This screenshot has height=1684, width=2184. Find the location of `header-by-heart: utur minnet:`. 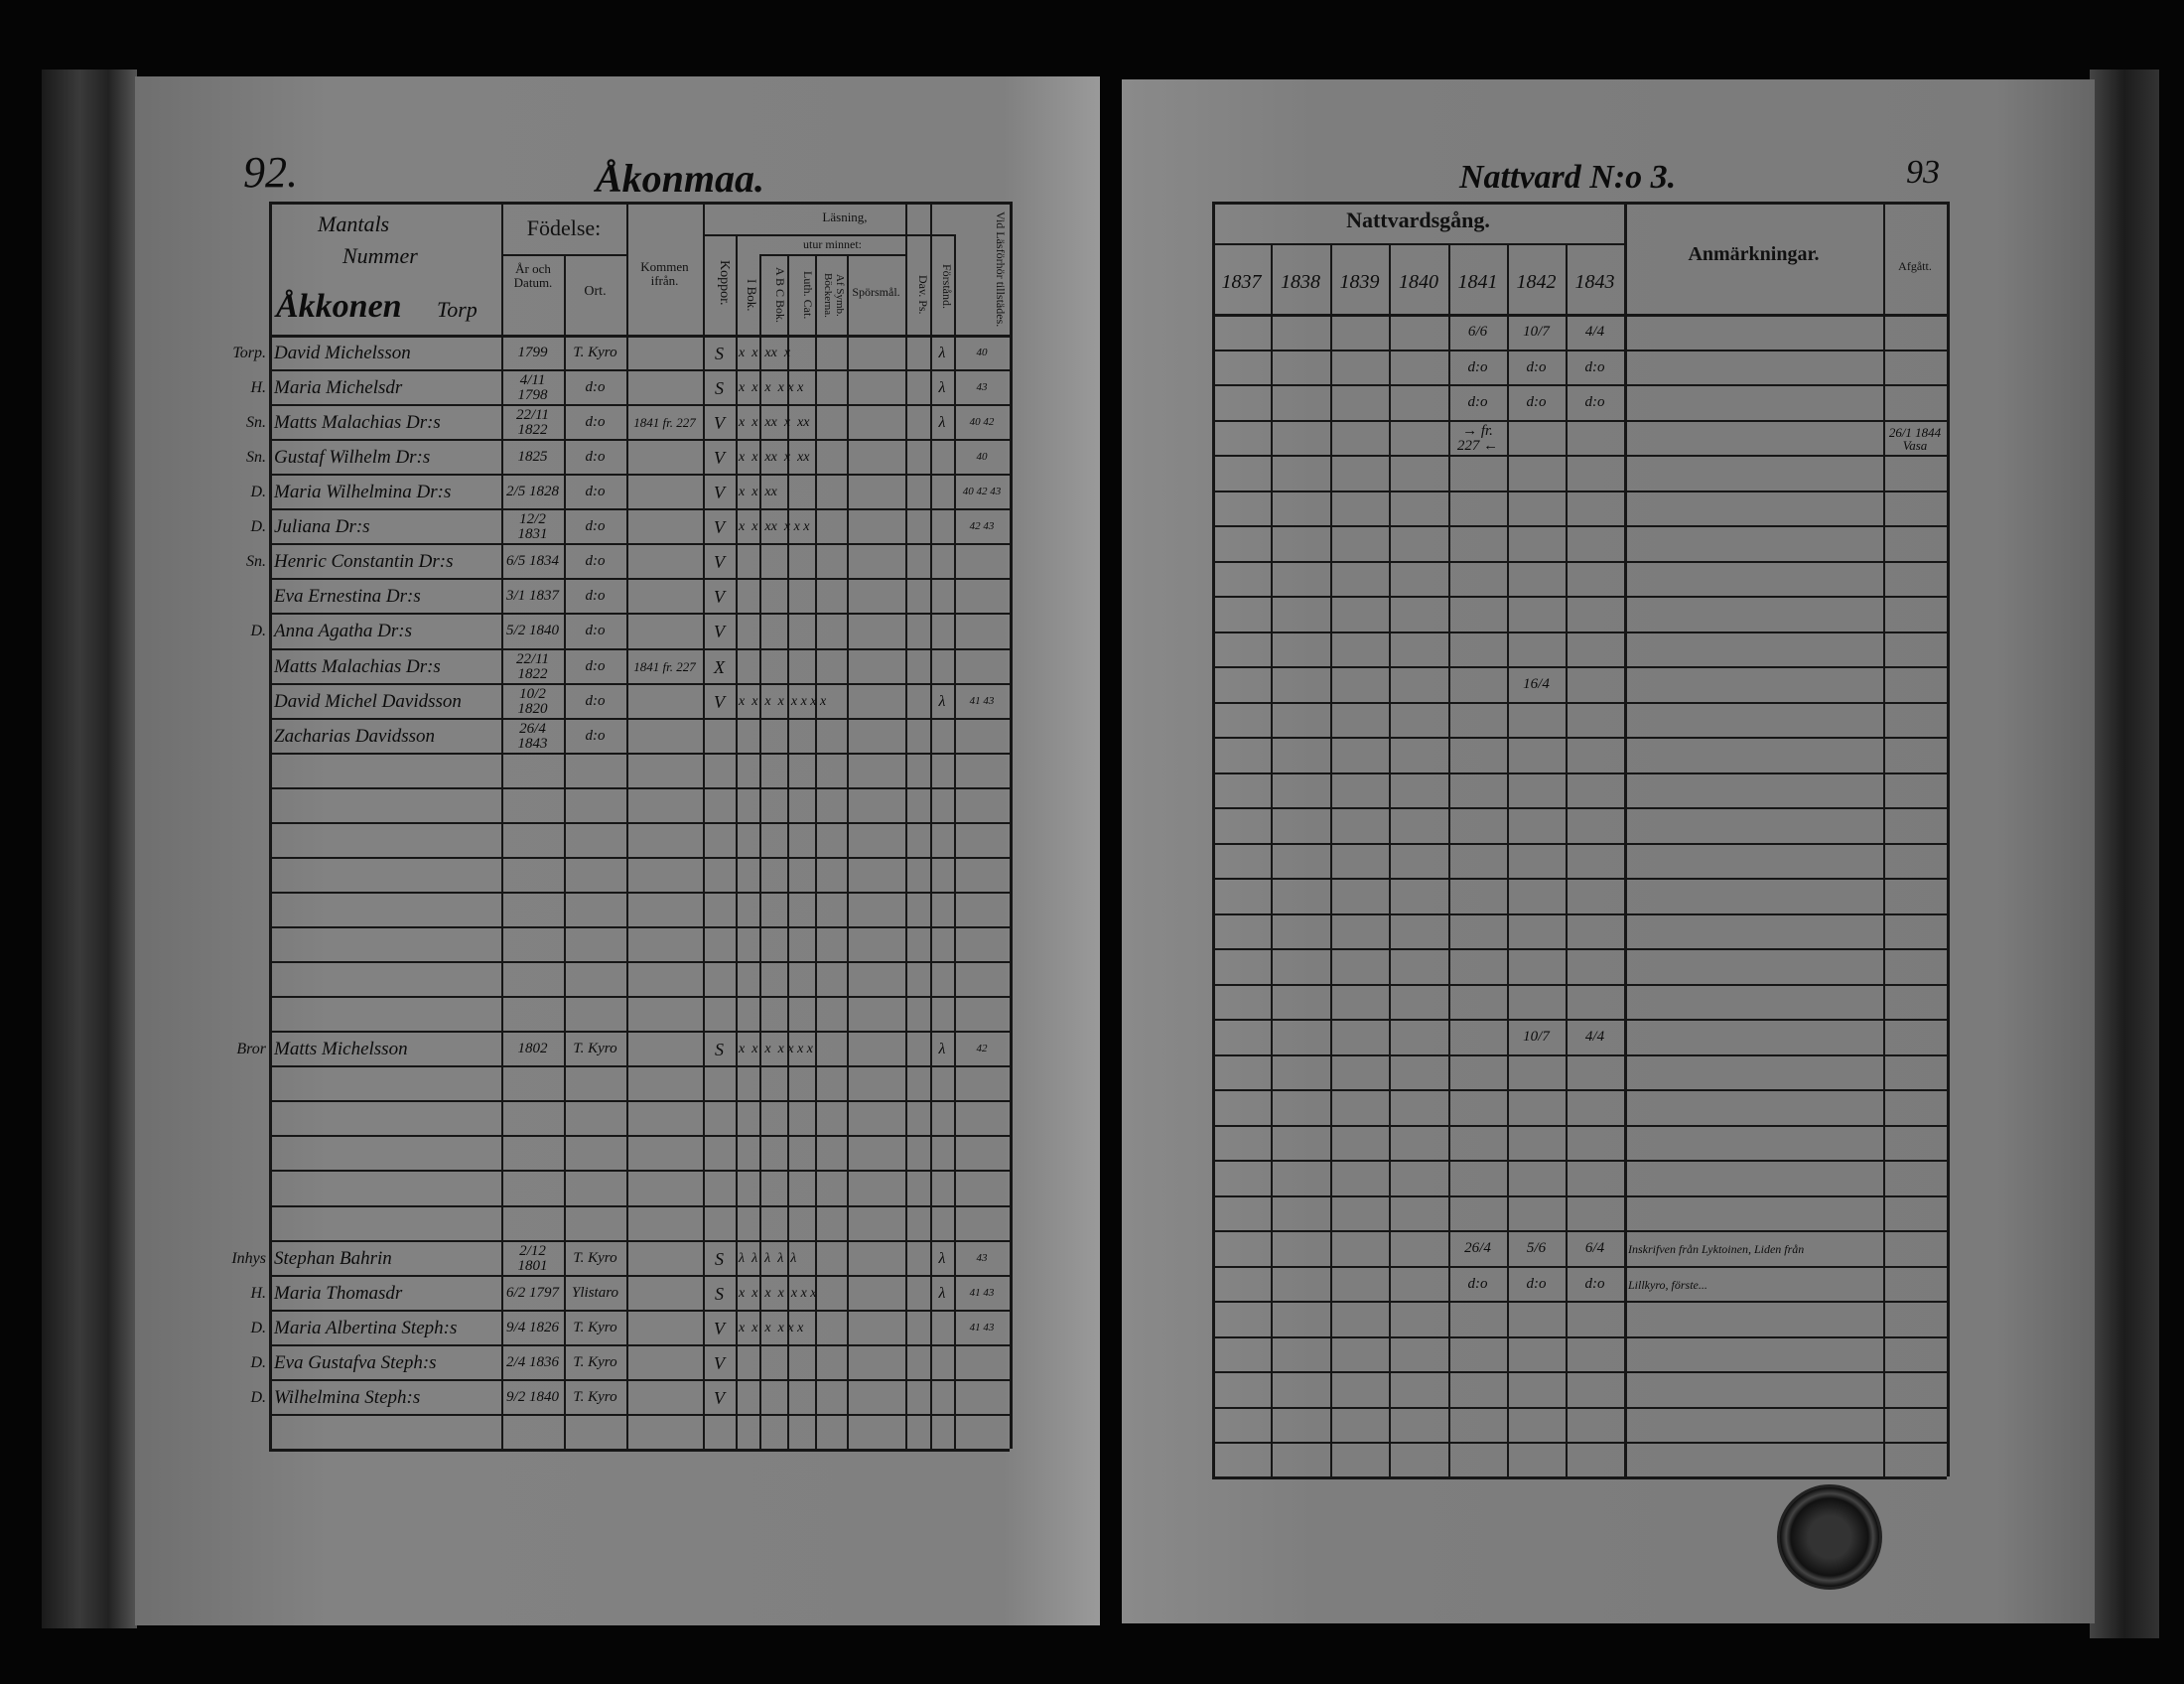

header-by-heart: utur minnet: is located at coordinates (832, 244).